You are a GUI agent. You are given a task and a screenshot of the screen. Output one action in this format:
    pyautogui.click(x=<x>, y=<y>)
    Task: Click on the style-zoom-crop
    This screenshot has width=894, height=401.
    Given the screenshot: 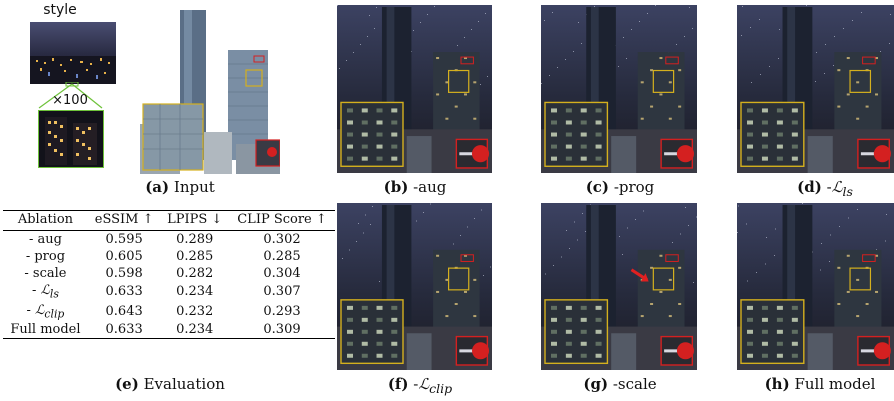 What is the action you would take?
    pyautogui.click(x=71, y=139)
    